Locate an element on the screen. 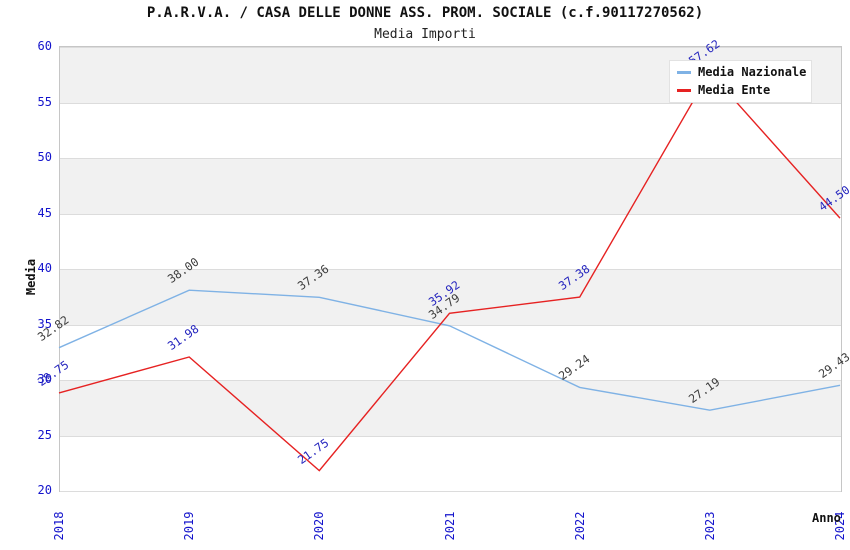  y-tick-label: 40 is located at coordinates (44, 268).